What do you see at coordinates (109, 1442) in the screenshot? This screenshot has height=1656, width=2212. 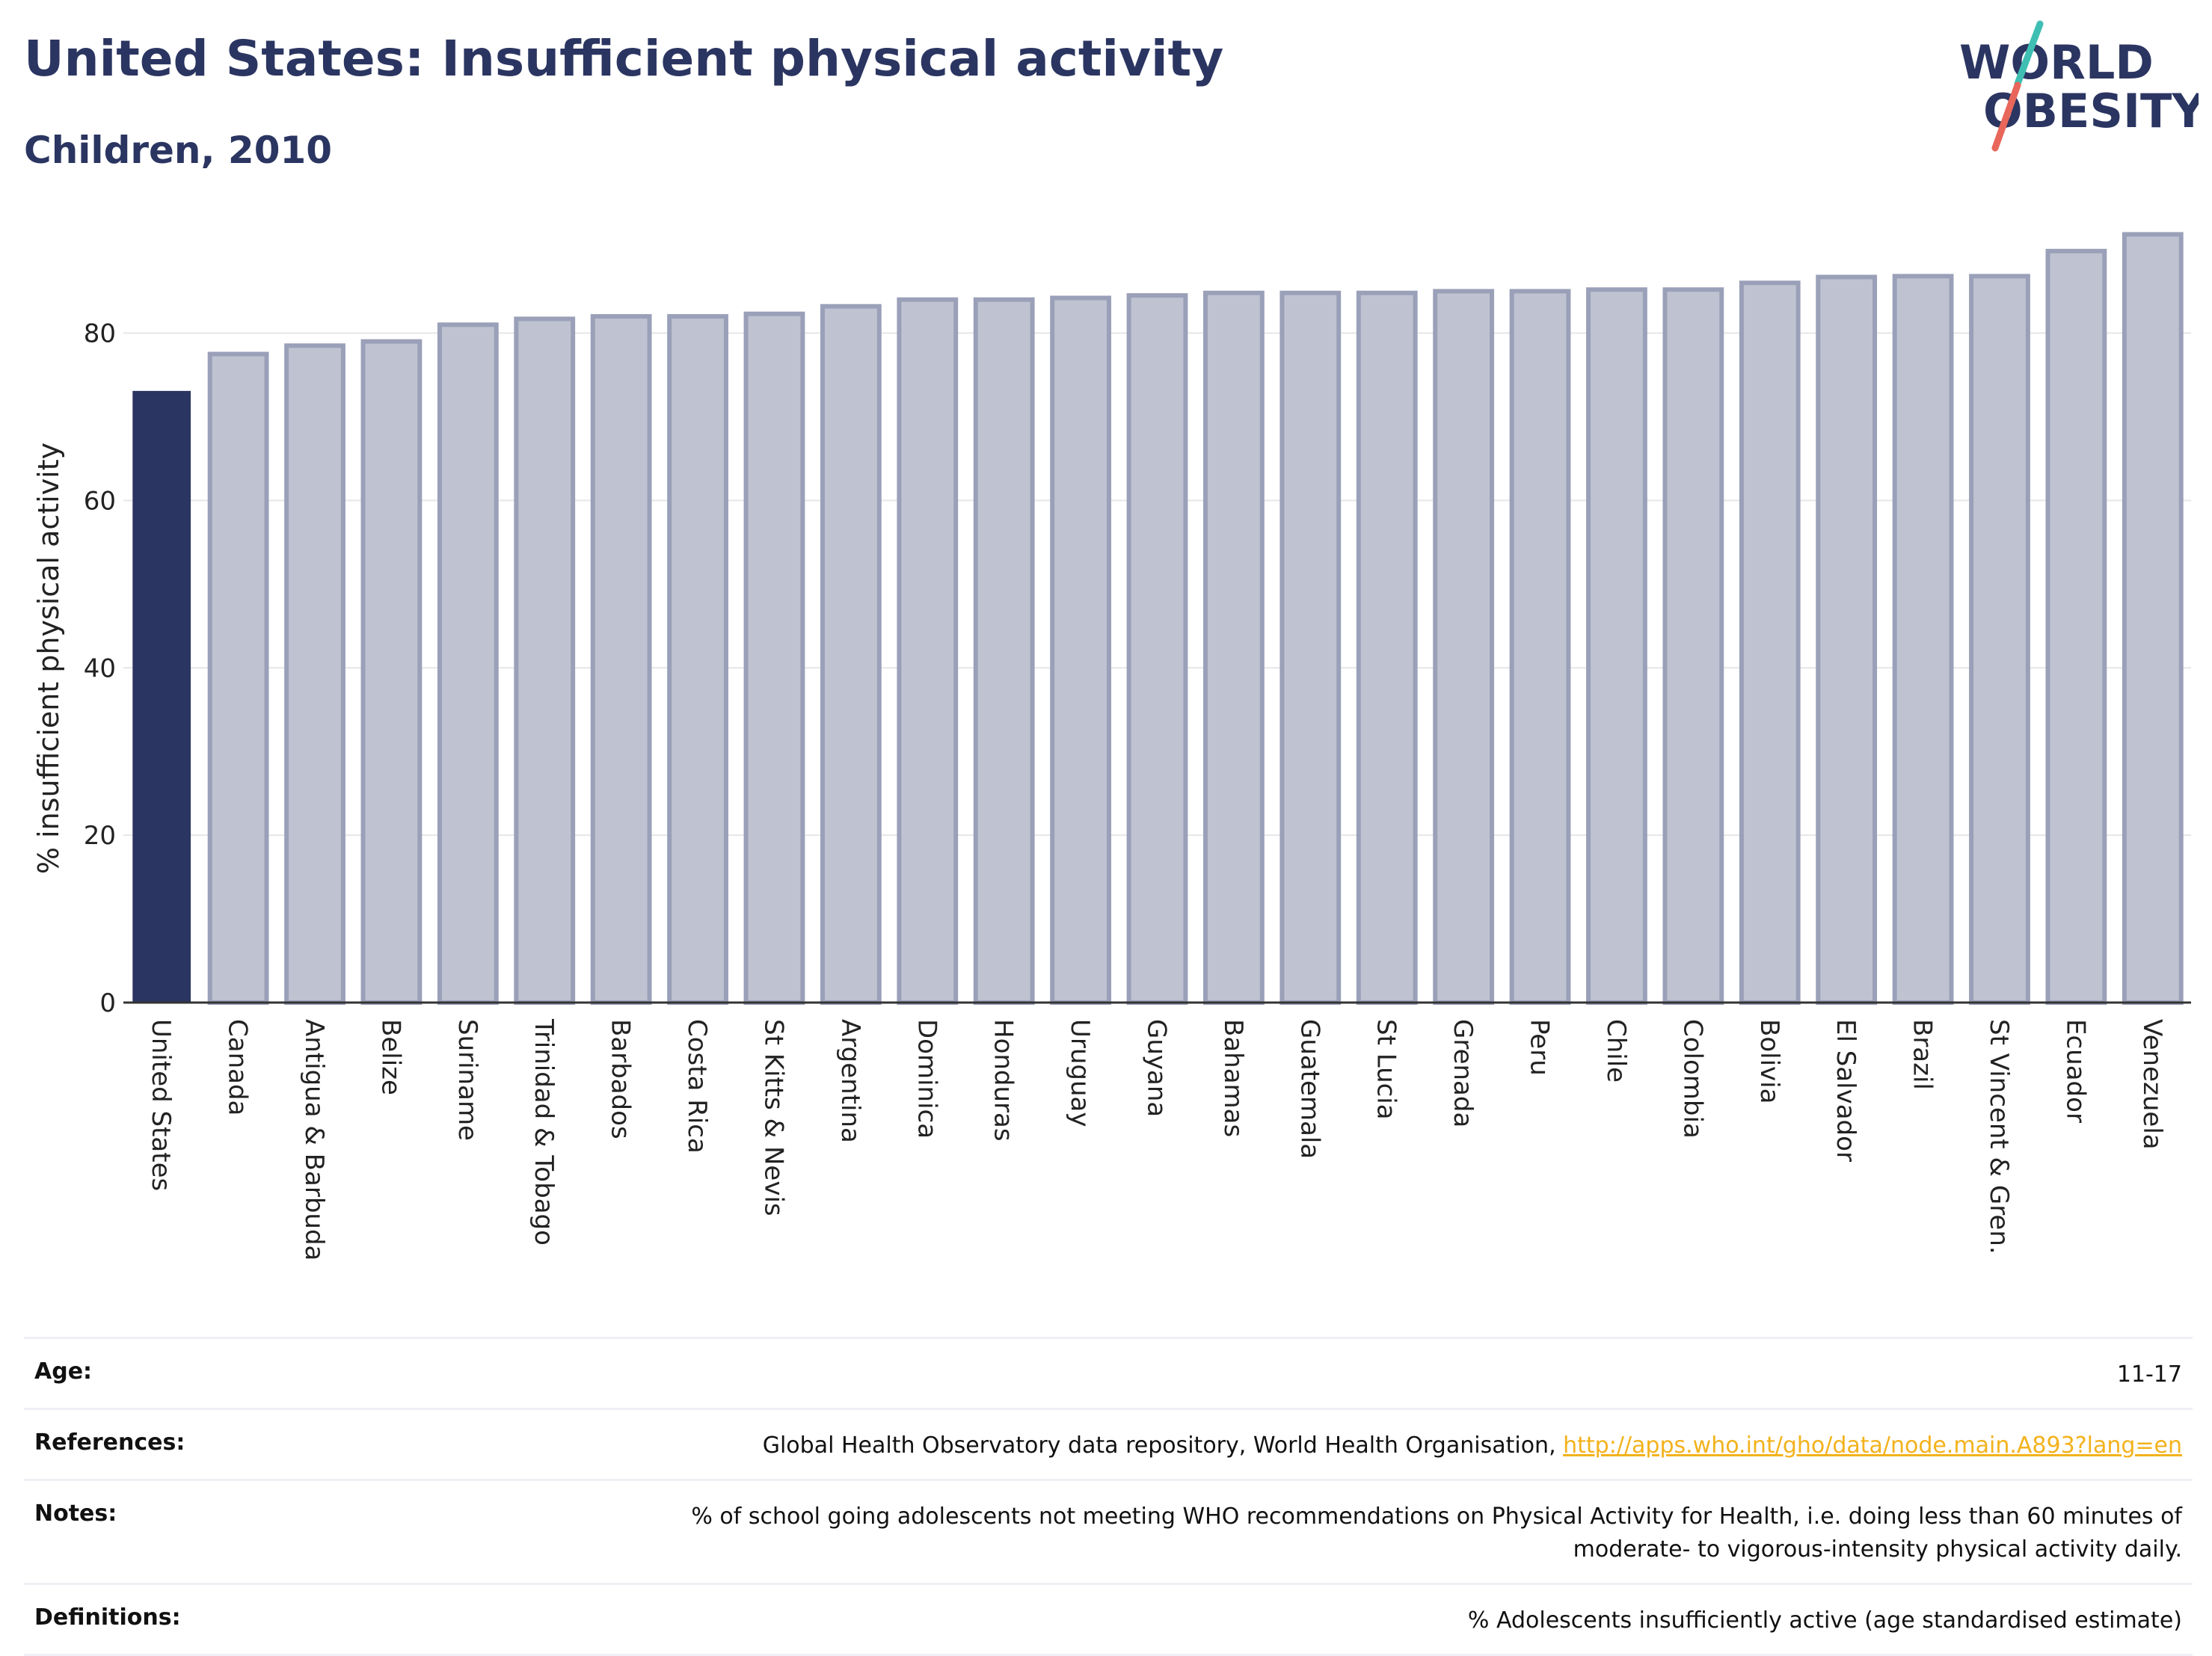 I see `info-label-references: References:` at bounding box center [109, 1442].